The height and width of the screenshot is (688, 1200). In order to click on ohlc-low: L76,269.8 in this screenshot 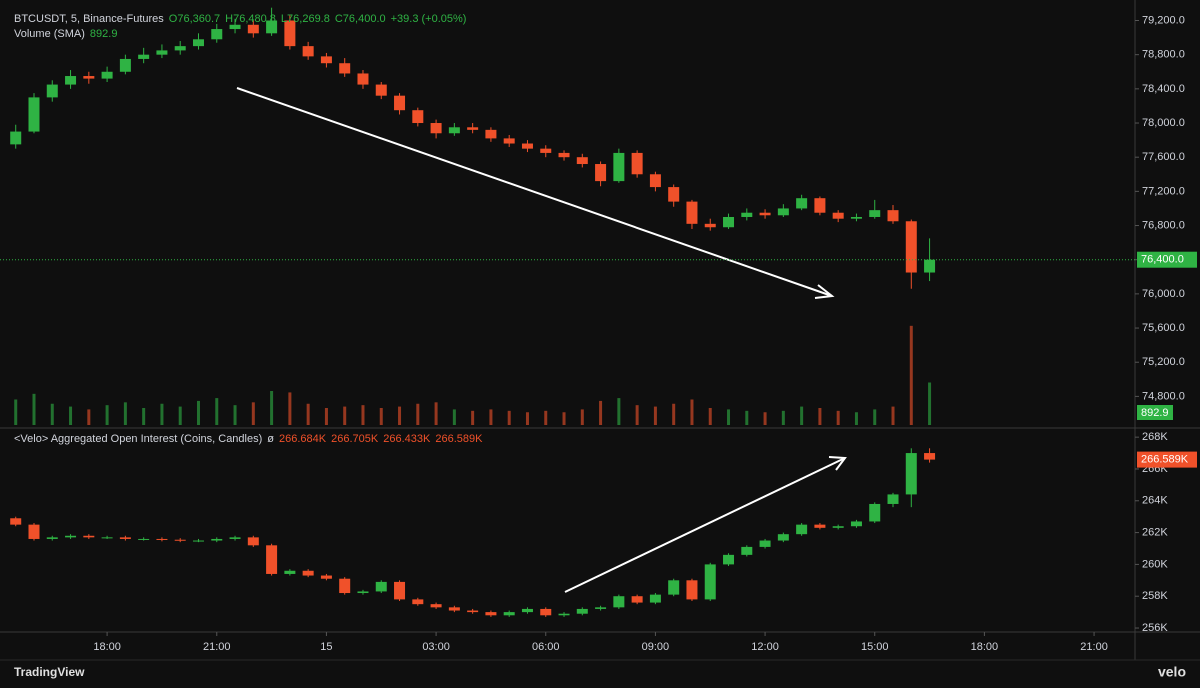, I will do `click(305, 19)`.